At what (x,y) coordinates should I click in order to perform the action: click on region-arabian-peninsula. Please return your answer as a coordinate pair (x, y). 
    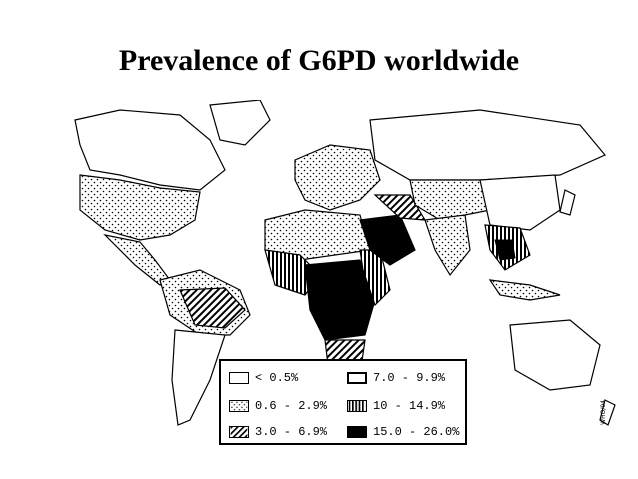
    Looking at the image, I should click on (387, 240).